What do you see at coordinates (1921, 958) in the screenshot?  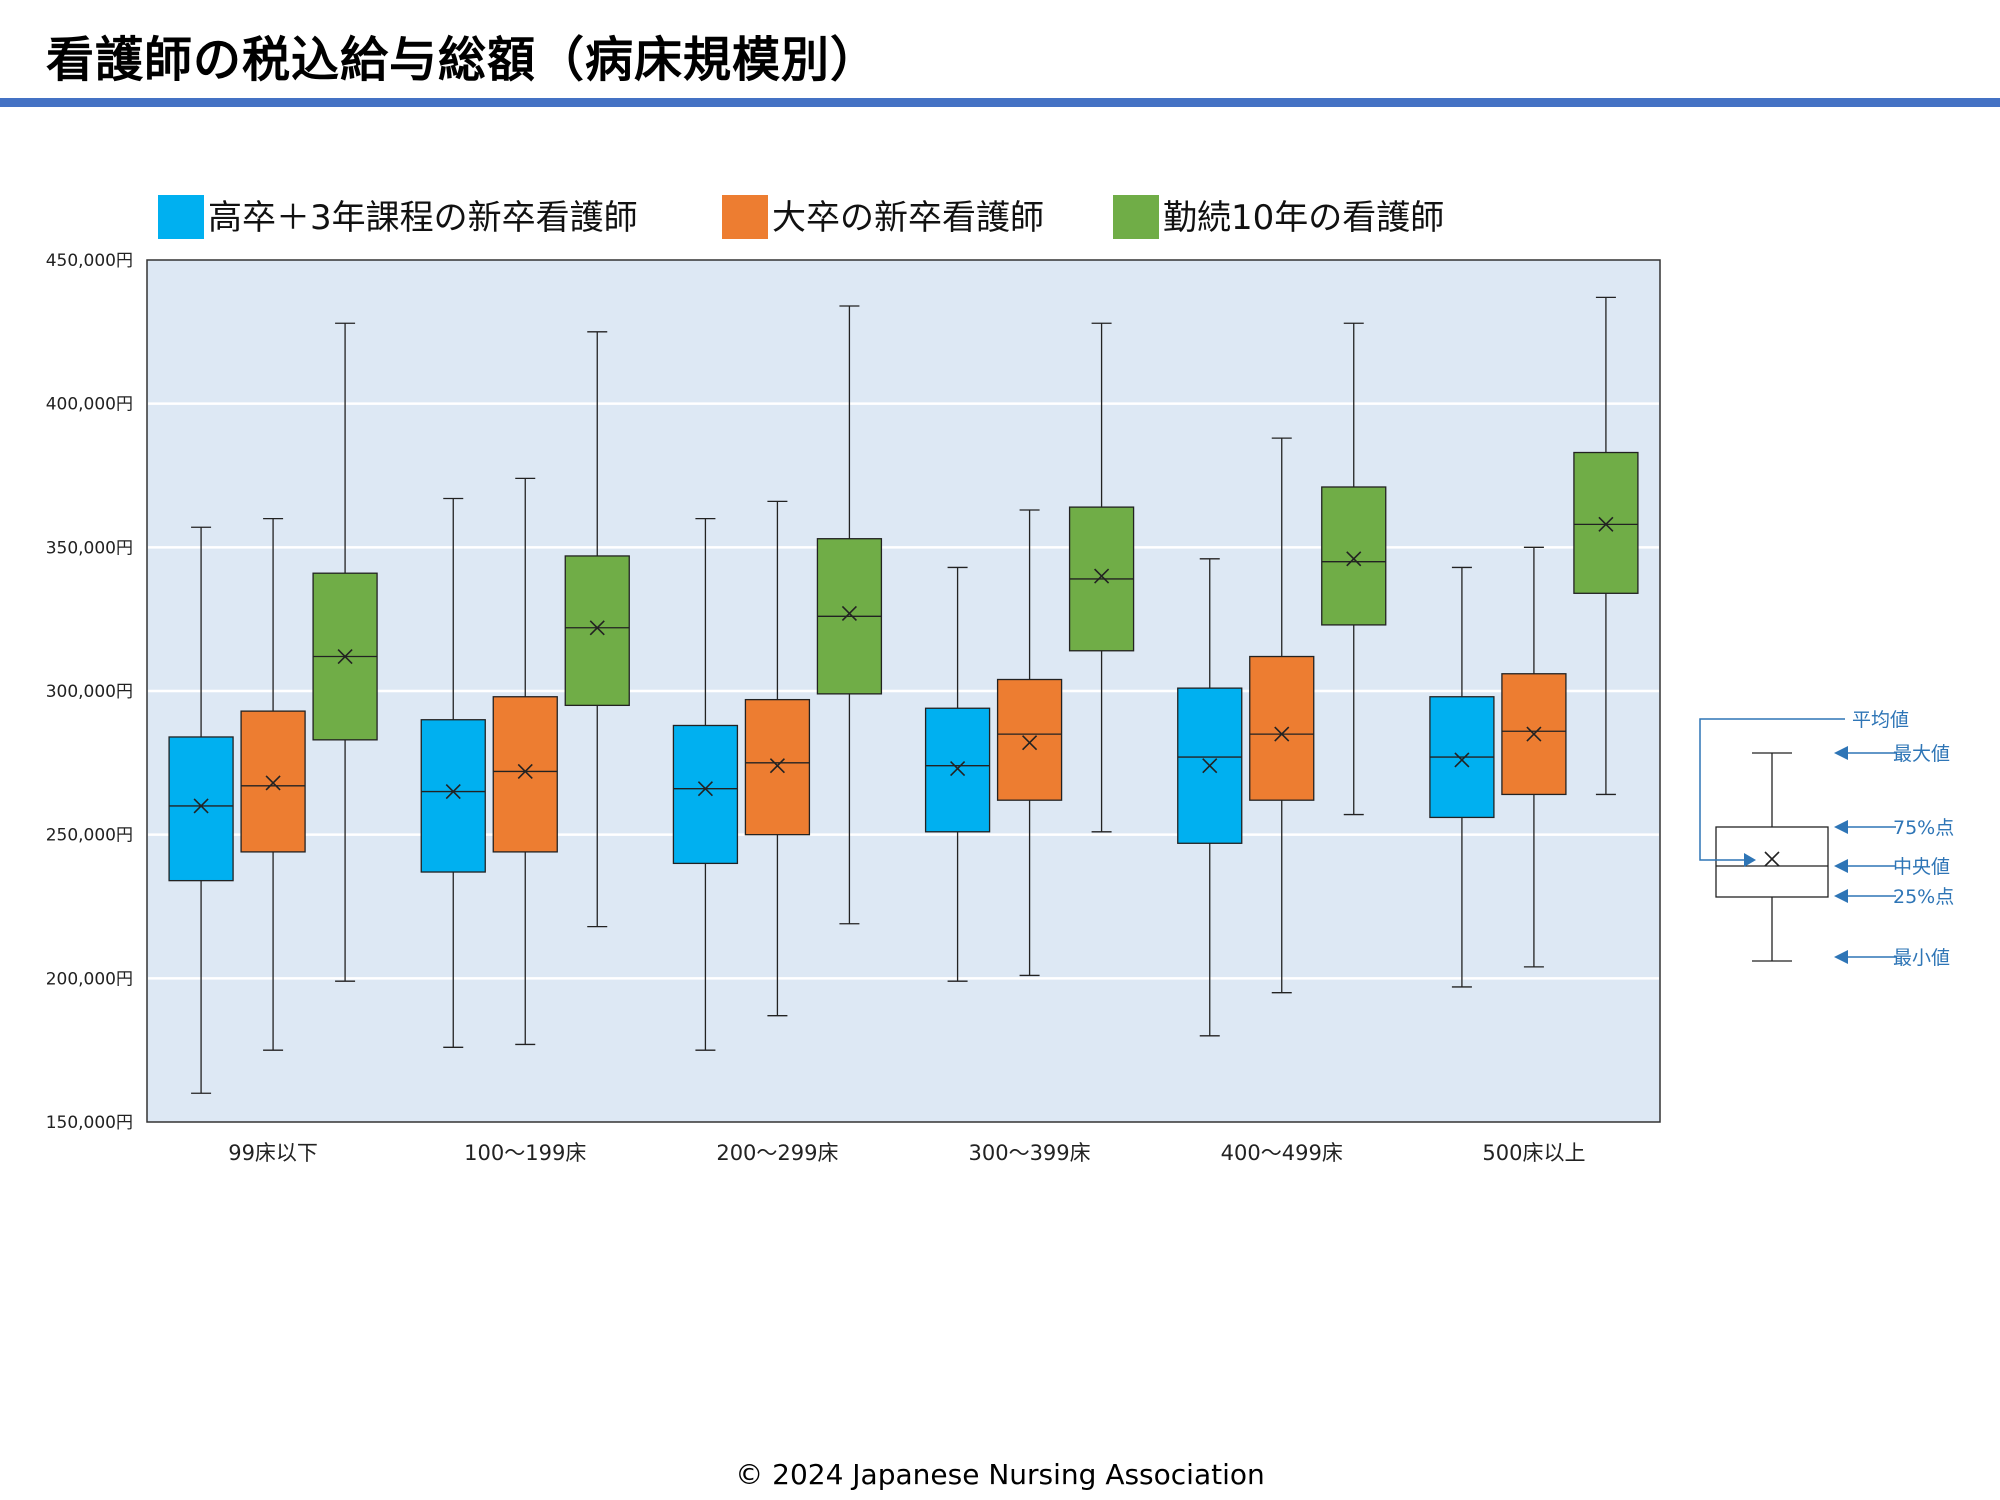 I see `explain-label-min: 最小値` at bounding box center [1921, 958].